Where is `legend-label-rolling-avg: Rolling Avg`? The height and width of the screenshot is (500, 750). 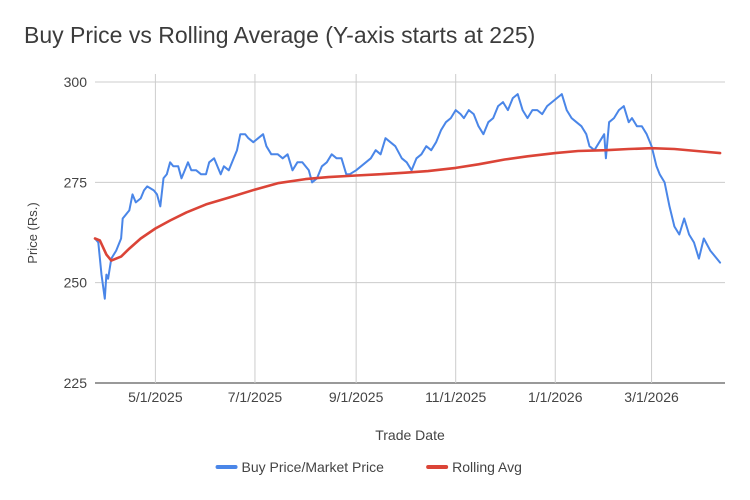 legend-label-rolling-avg: Rolling Avg is located at coordinates (487, 467).